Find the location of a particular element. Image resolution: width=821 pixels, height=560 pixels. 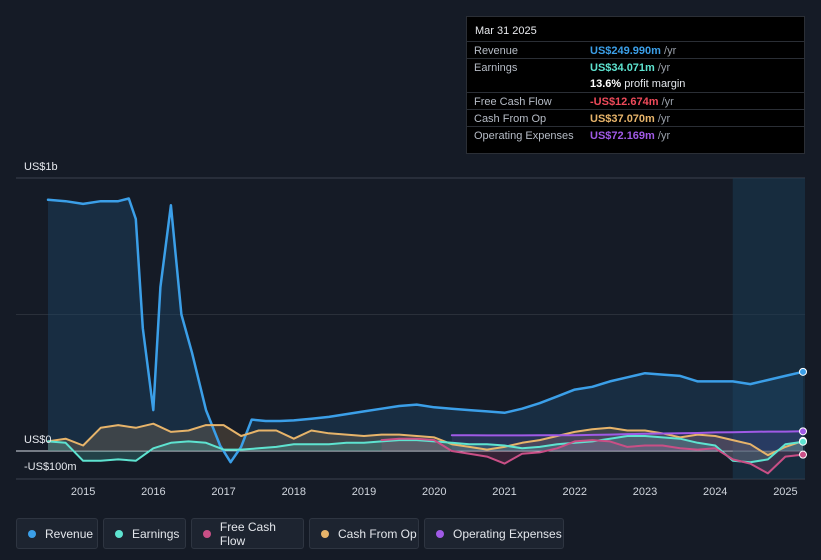

free-cash-flow-area is located at coordinates (592, 456).